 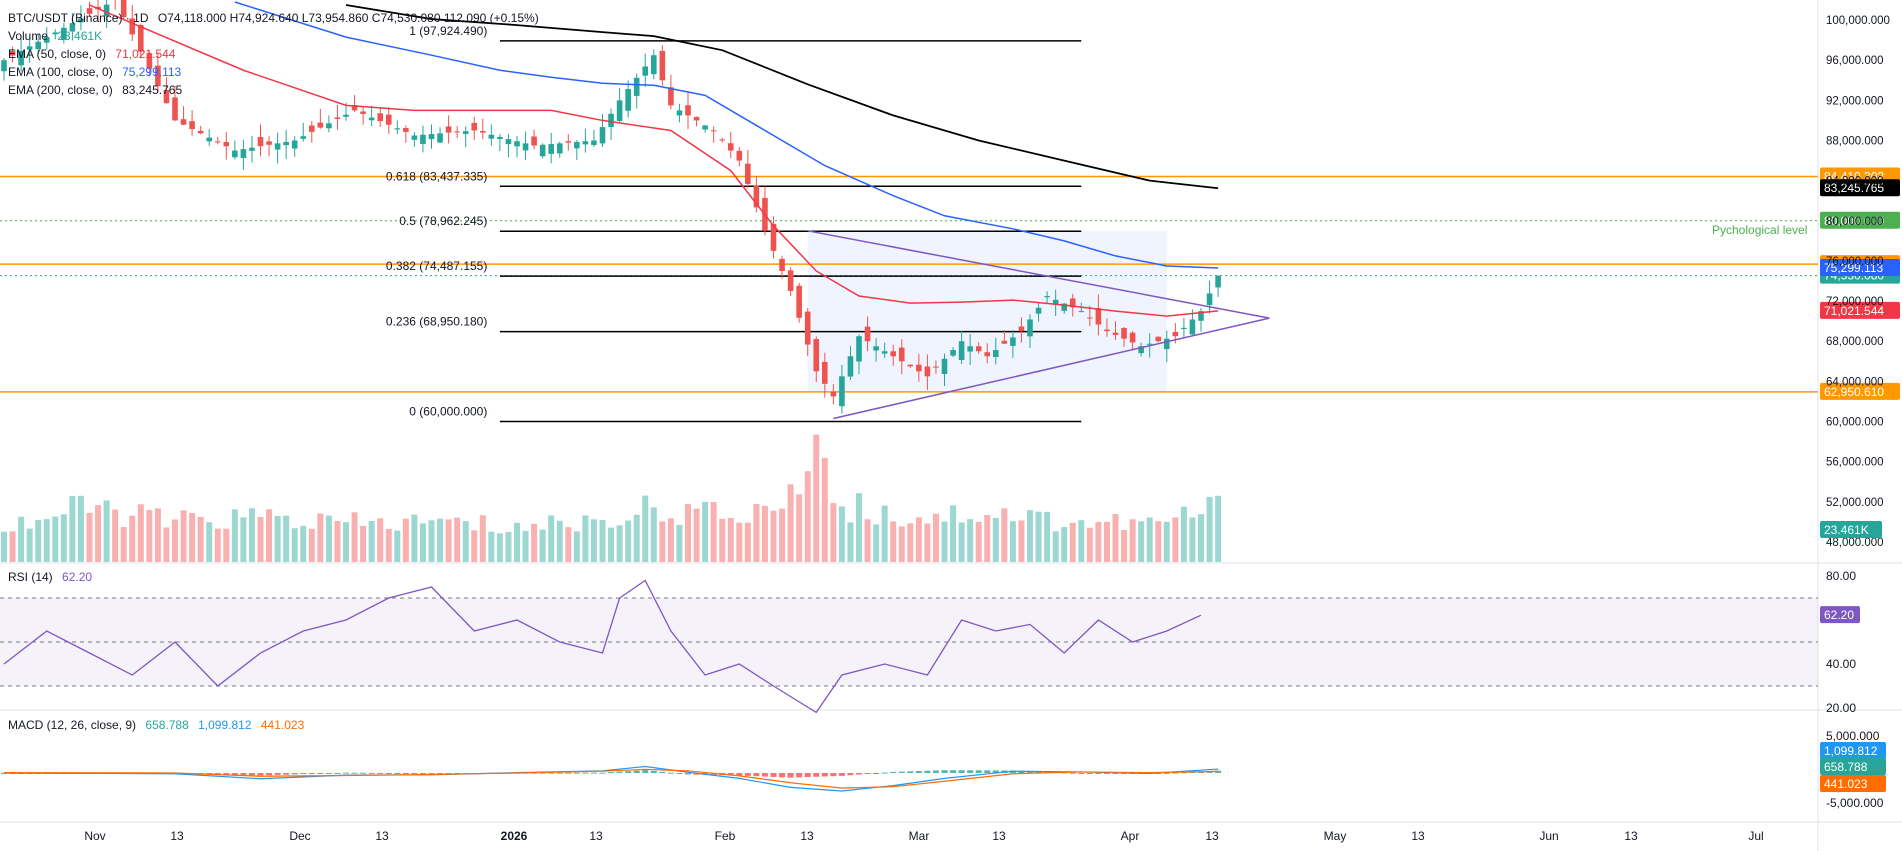 What do you see at coordinates (1854, 311) in the screenshot?
I see `ema-price-badge-label: 71,021.544` at bounding box center [1854, 311].